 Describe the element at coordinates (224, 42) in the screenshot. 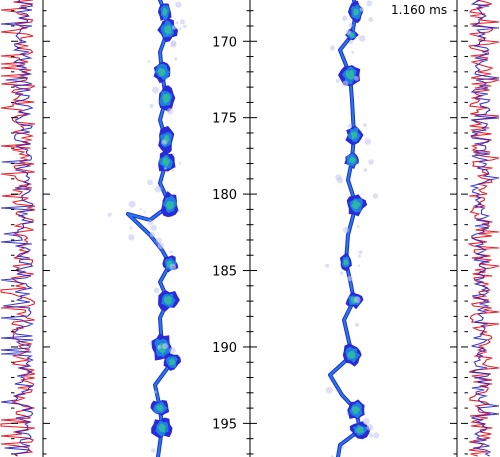

I see `y-tick-label: 170` at that location.